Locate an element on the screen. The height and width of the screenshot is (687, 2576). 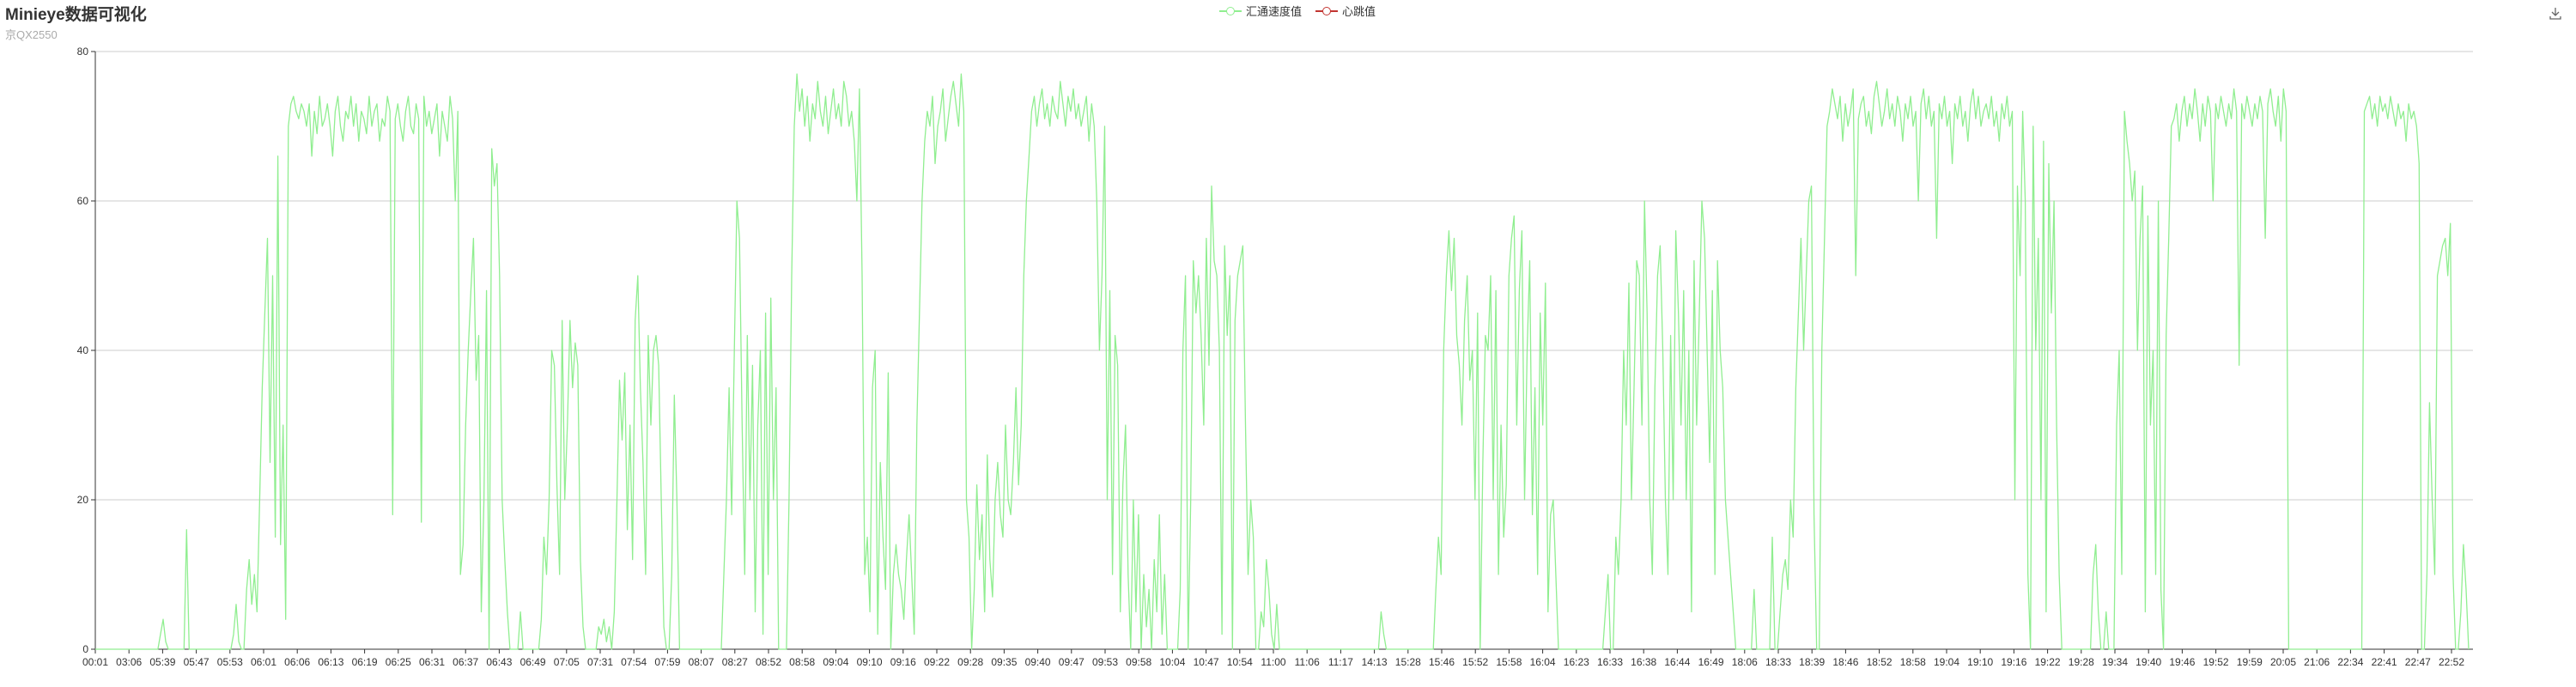
legend-label-speed: 汇通速度值 is located at coordinates (1274, 11).